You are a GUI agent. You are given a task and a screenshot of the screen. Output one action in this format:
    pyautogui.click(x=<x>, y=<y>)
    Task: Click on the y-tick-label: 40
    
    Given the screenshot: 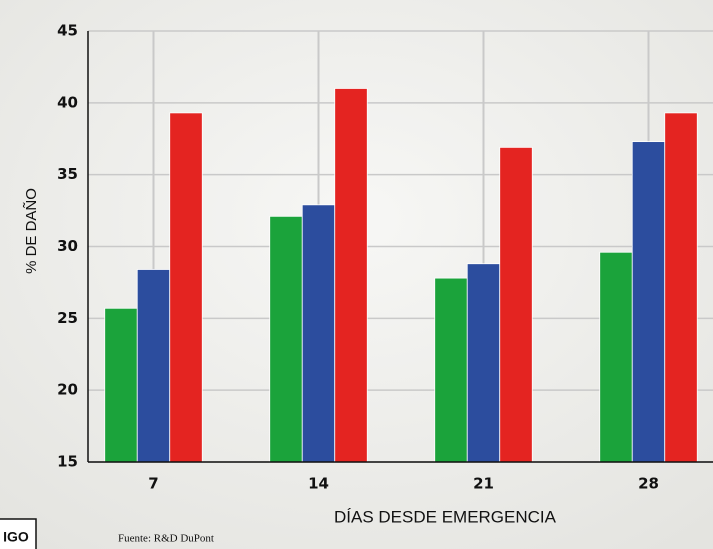 What is the action you would take?
    pyautogui.click(x=67, y=102)
    